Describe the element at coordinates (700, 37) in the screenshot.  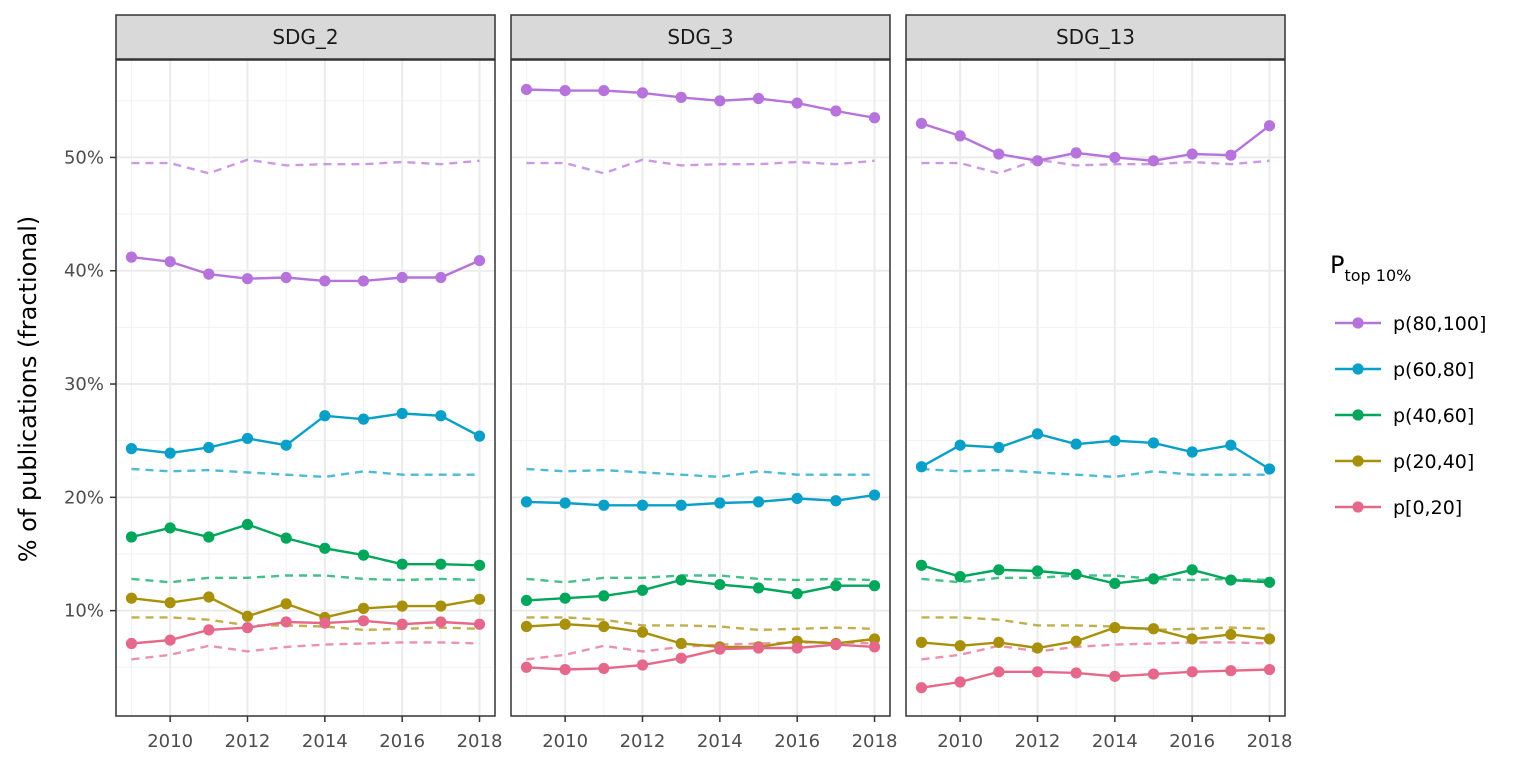
I see `strip-label: SDG_3` at that location.